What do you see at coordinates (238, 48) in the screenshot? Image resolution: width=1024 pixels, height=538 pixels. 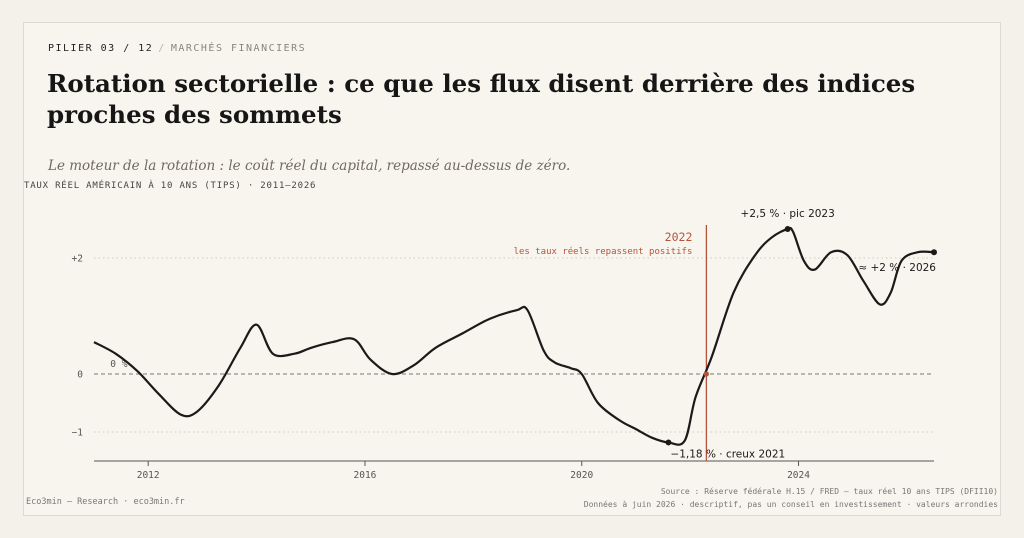 I see `section-label: MARCHÉS FINANCIERS` at bounding box center [238, 48].